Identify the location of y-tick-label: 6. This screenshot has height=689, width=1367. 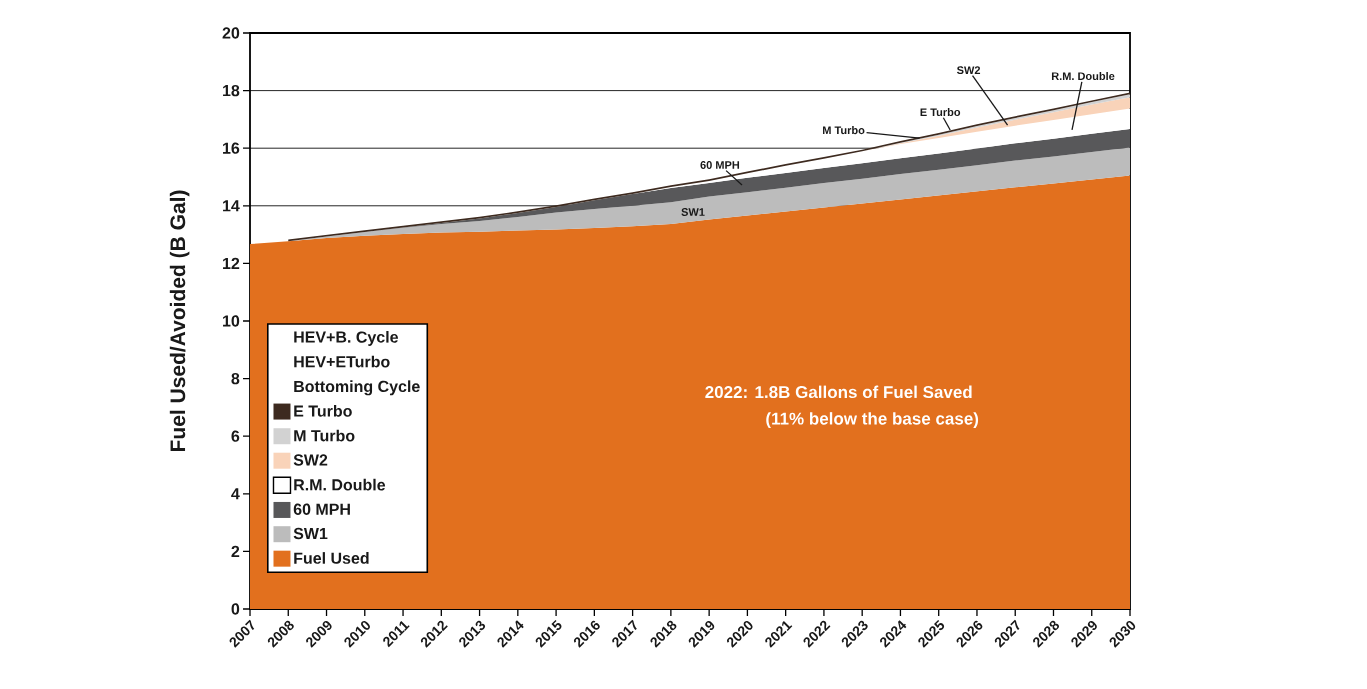
(235, 436).